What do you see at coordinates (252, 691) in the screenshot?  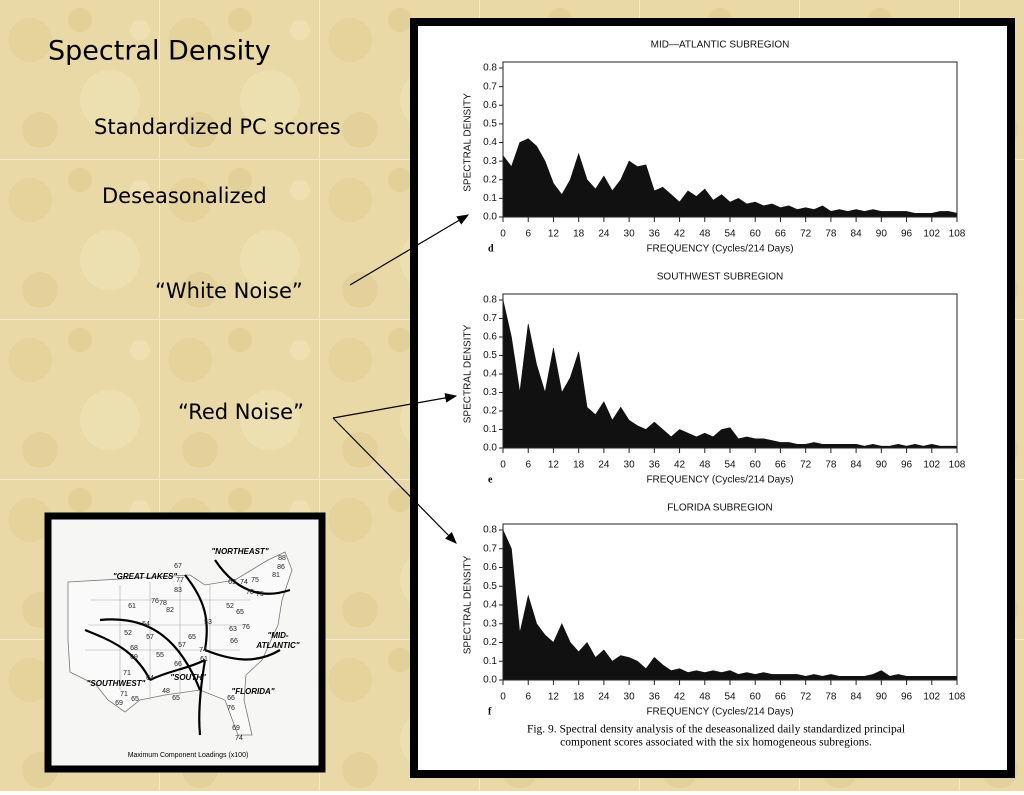 I see `region-label: "FLORIDA"` at bounding box center [252, 691].